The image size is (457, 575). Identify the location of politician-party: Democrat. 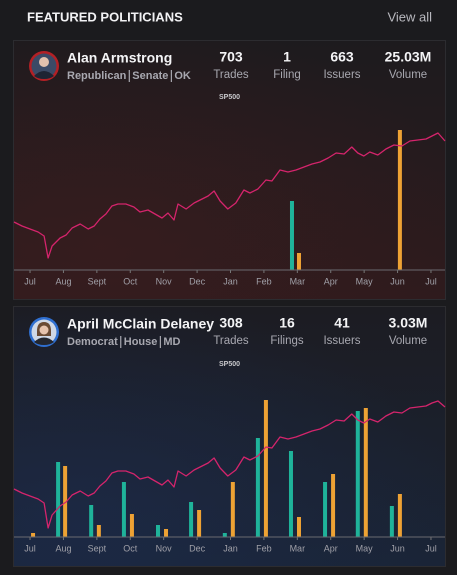
(92, 342).